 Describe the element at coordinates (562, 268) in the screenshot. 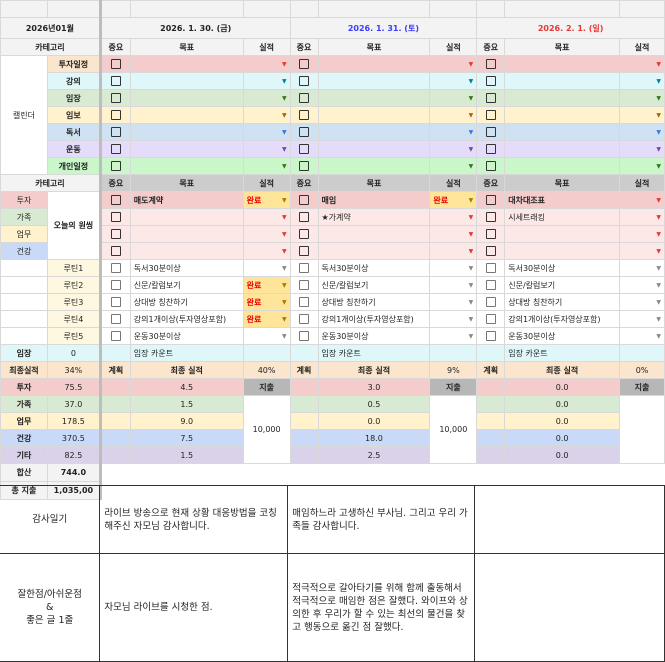

I see `routine-goal: 독서30분이상` at that location.